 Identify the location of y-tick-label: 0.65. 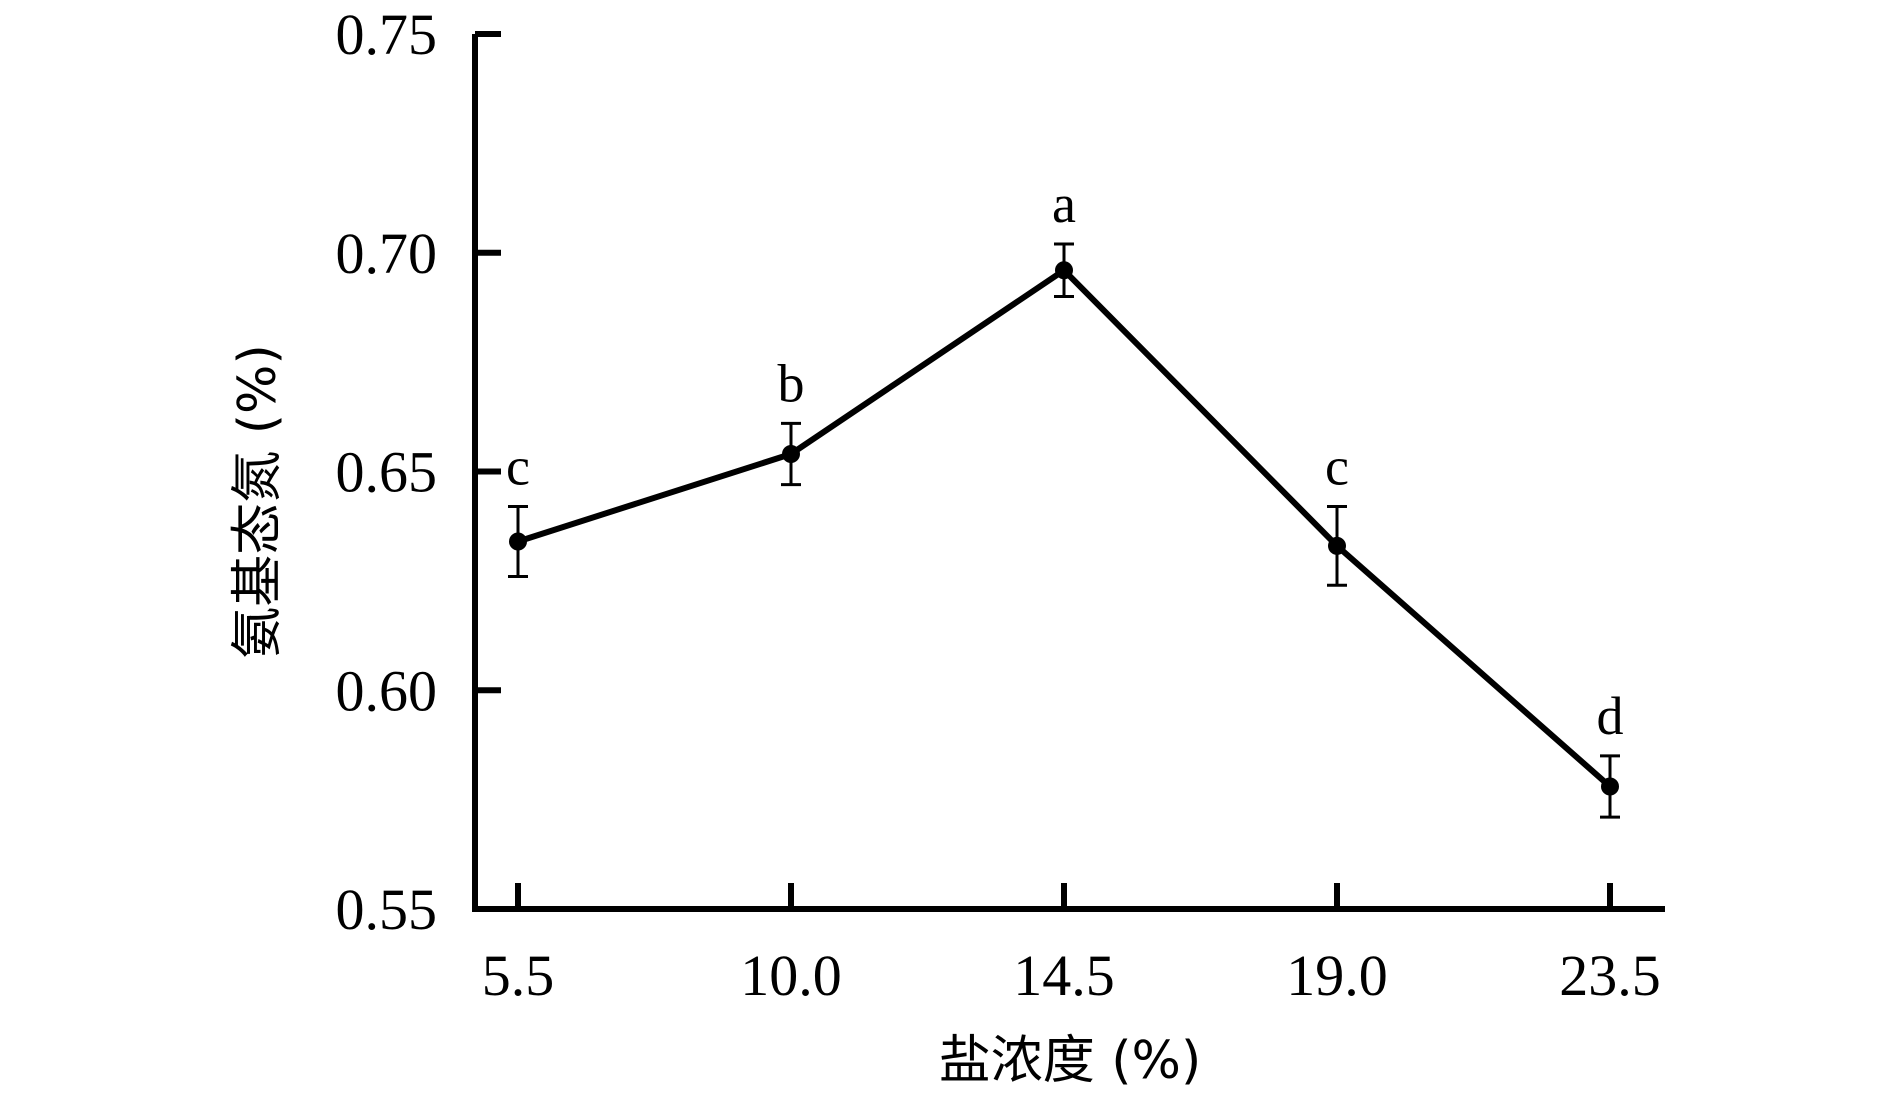
(387, 472).